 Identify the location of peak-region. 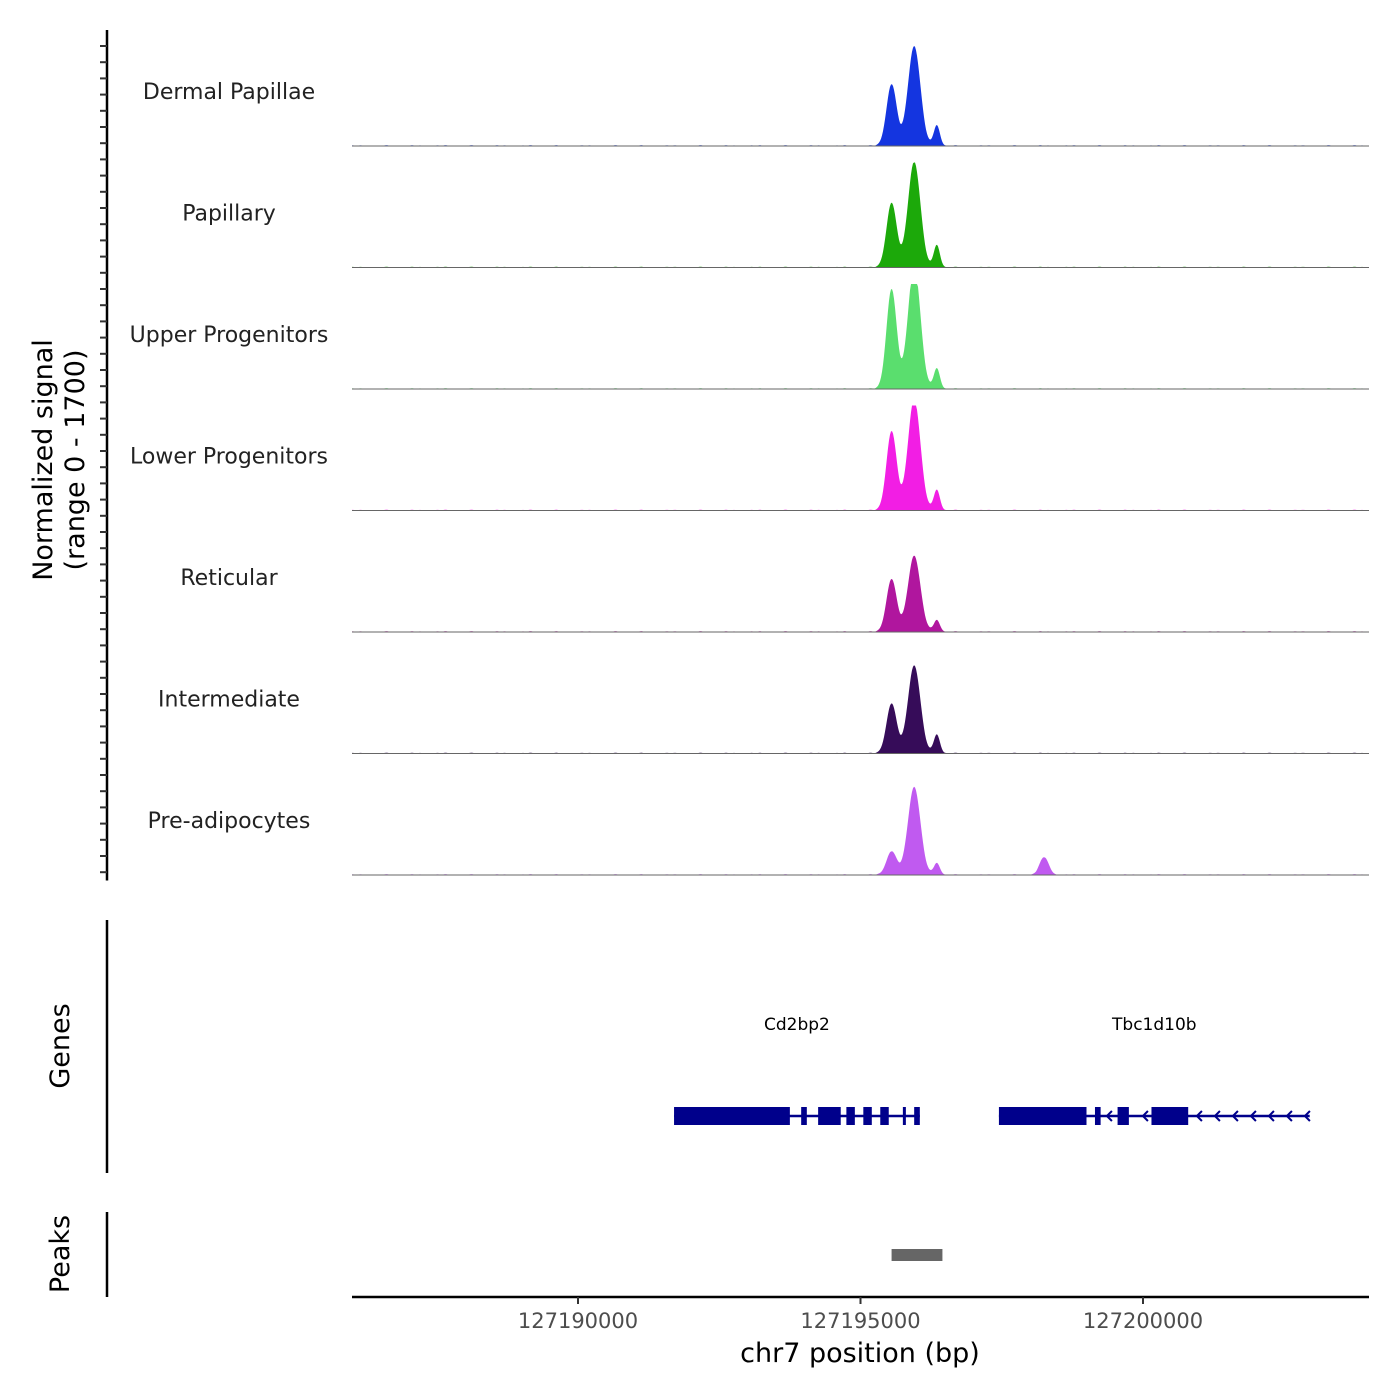
(917, 1255).